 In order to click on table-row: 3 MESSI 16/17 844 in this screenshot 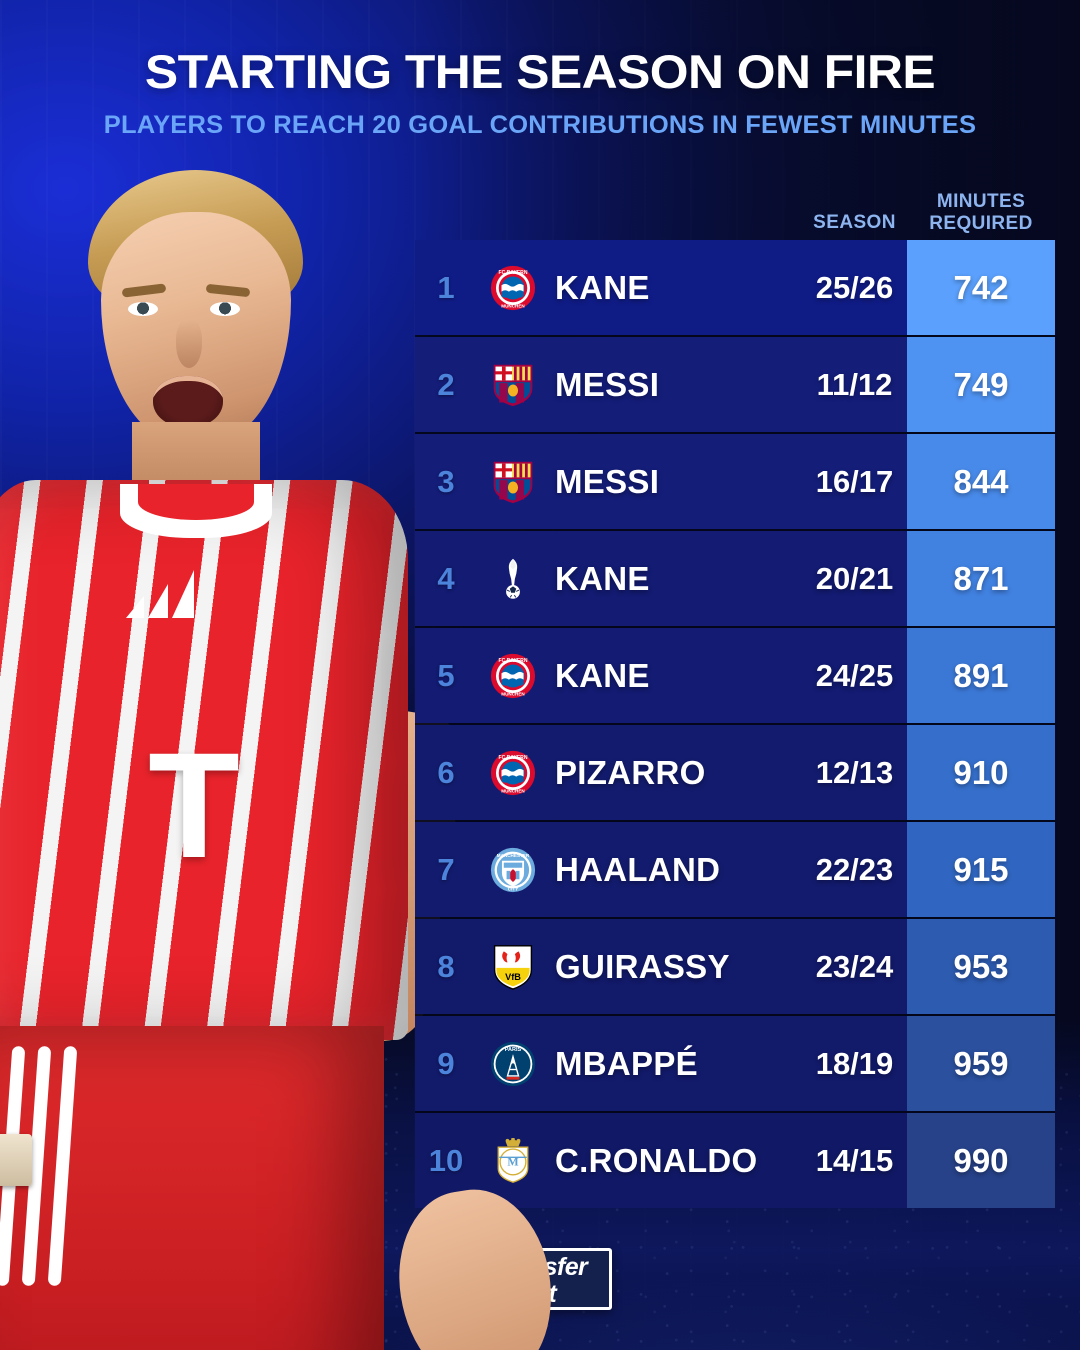, I will do `click(735, 482)`.